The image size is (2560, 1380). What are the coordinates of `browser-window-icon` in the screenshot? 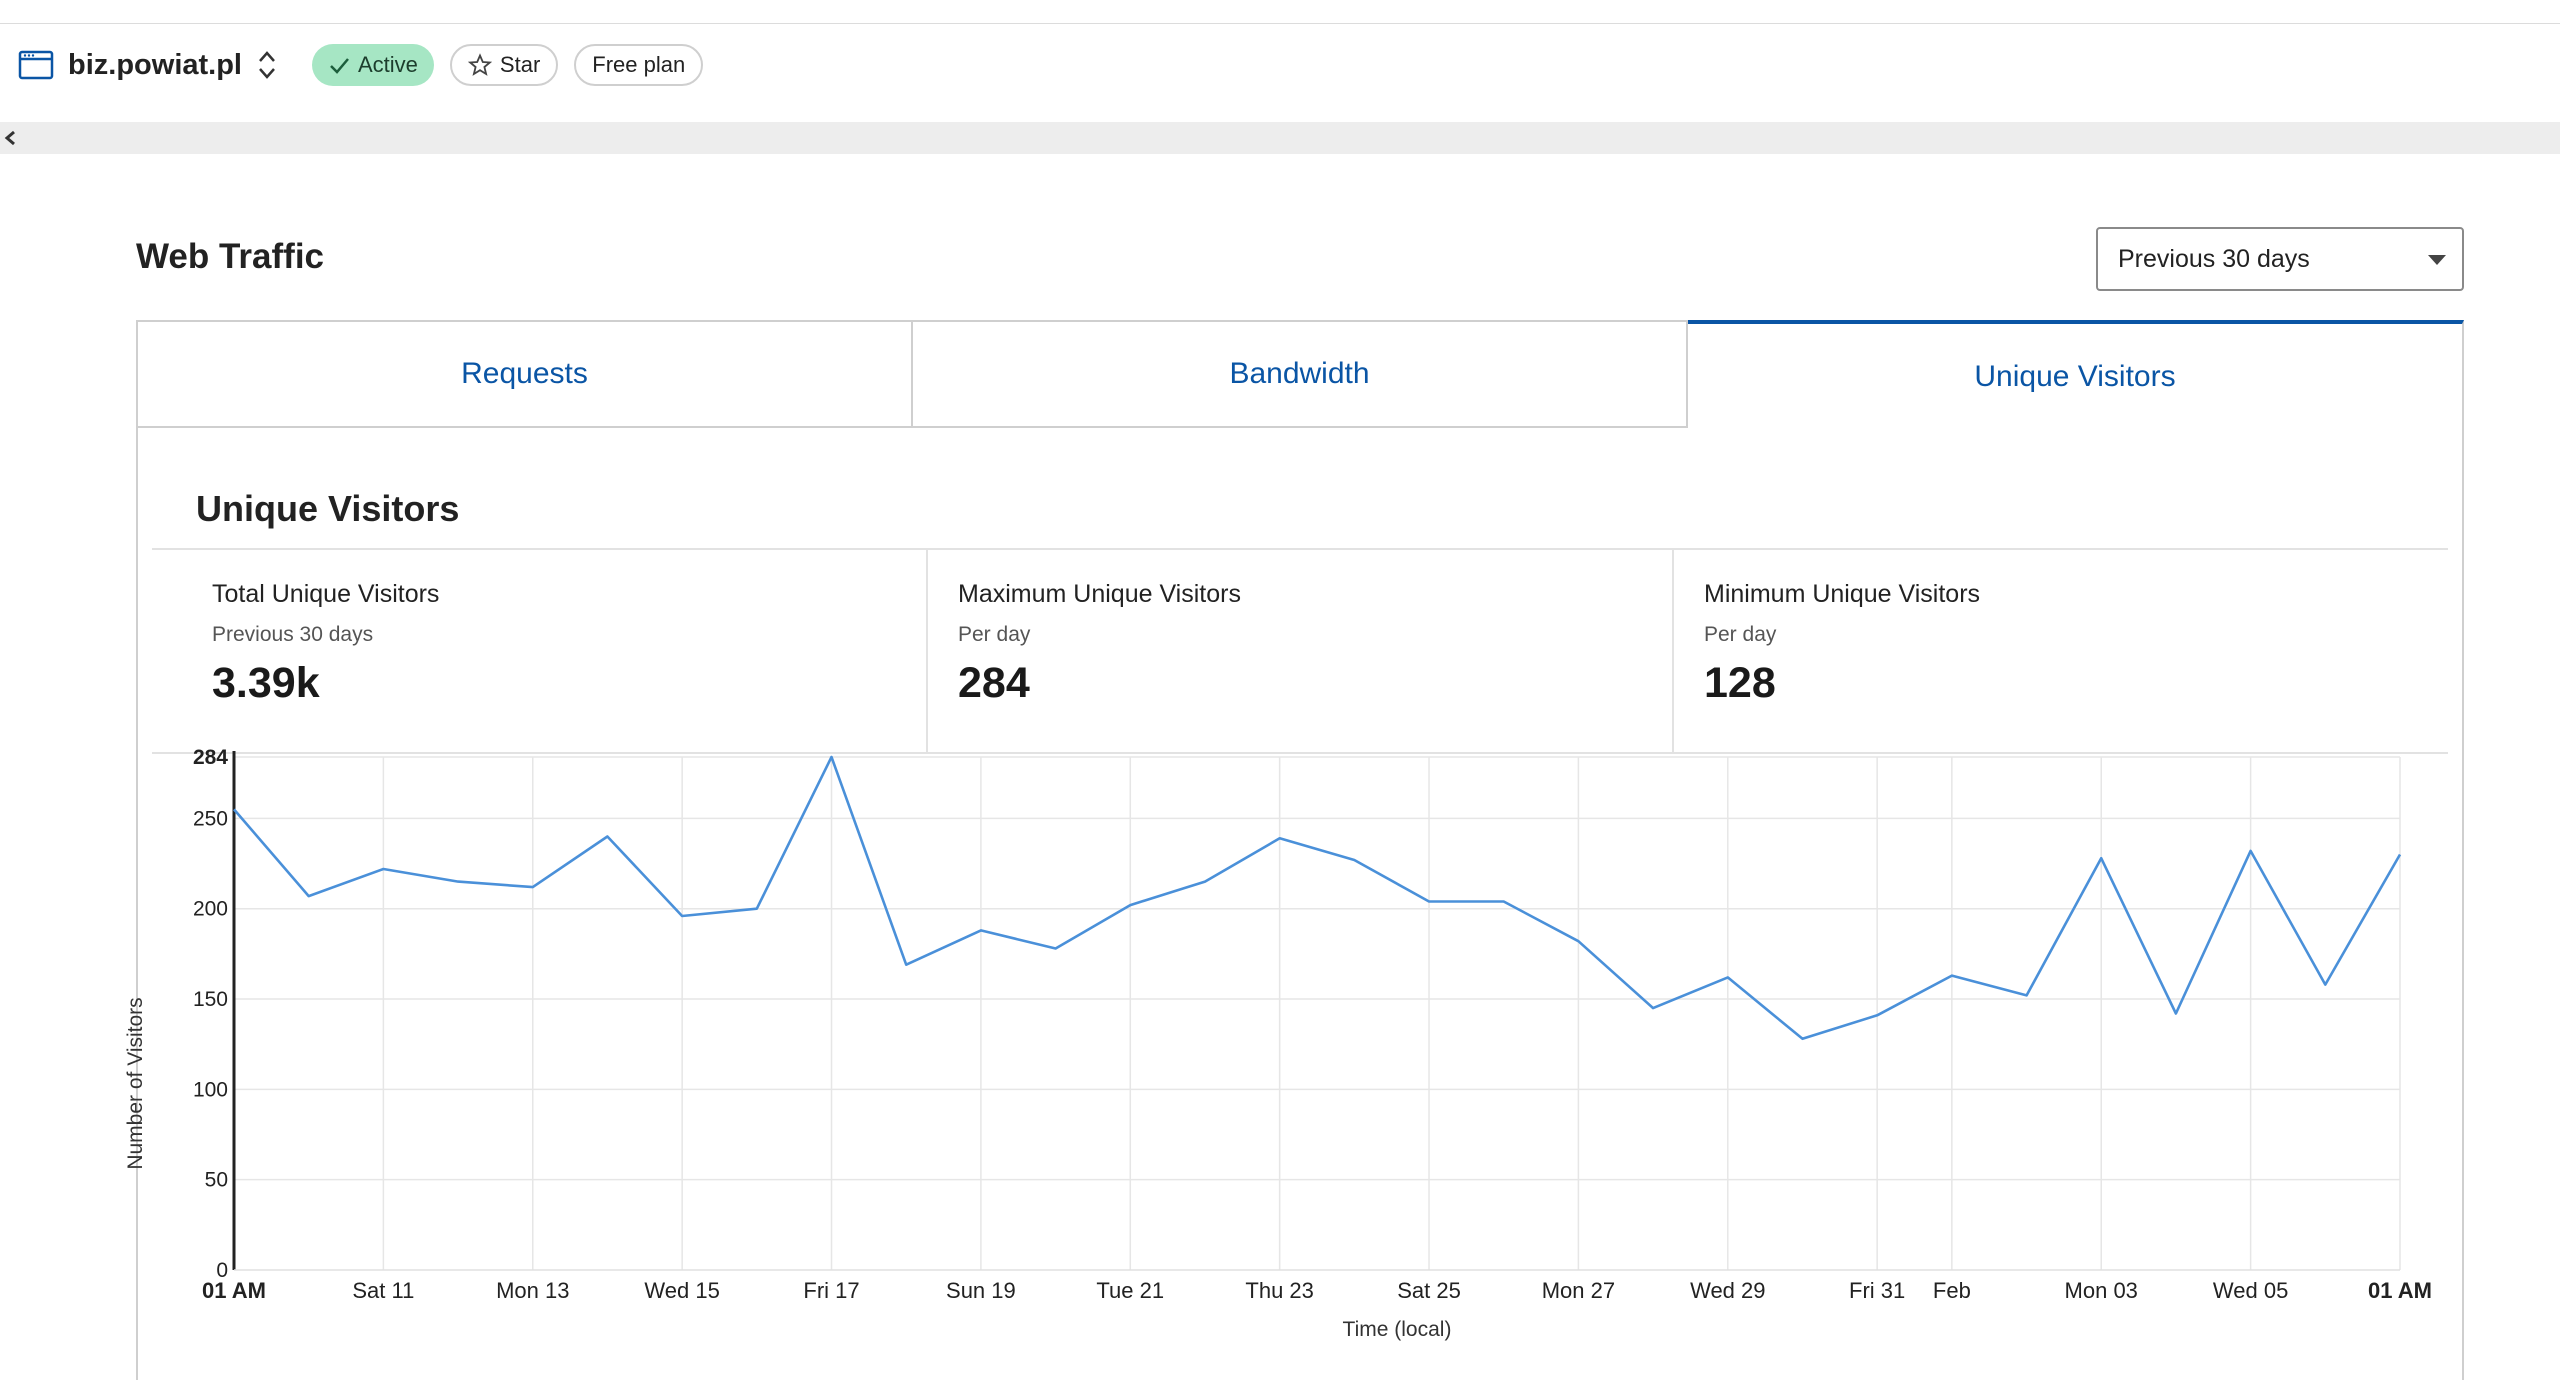 It's located at (36, 65).